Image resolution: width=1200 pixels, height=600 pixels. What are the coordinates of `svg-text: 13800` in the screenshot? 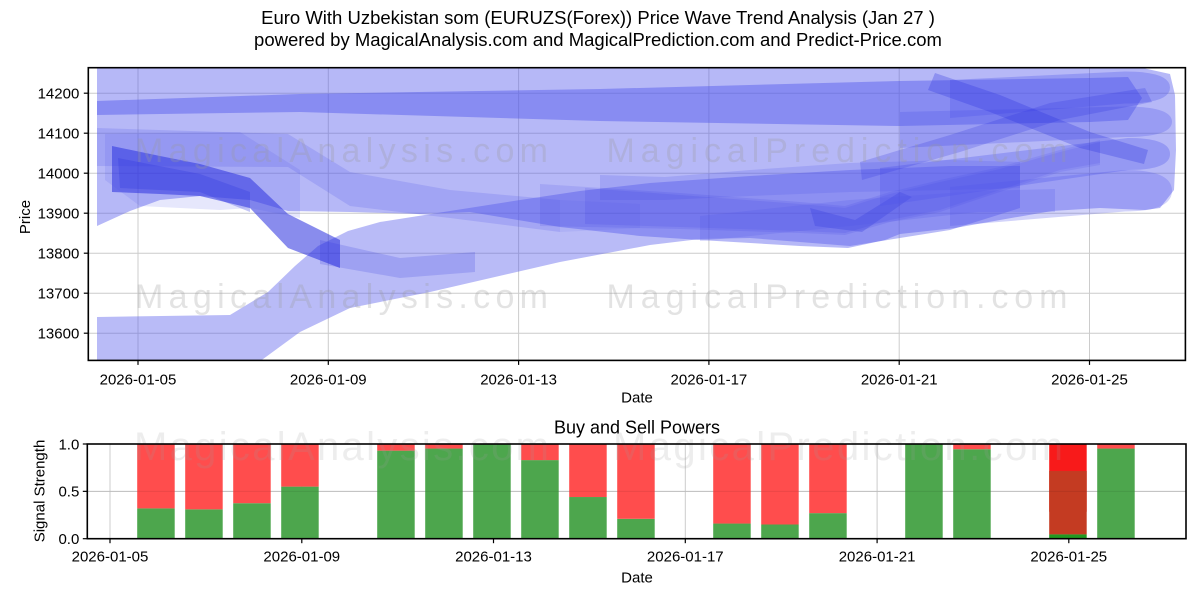 It's located at (59, 254).